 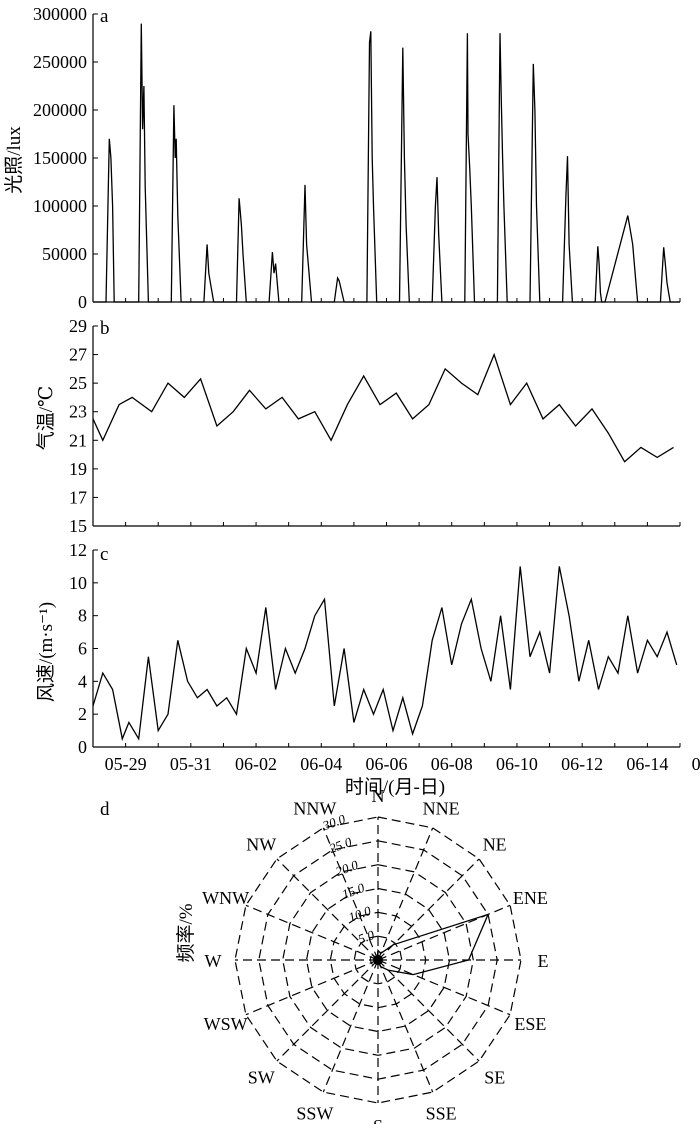 I want to click on radar-direction-label: NE, so click(x=495, y=844).